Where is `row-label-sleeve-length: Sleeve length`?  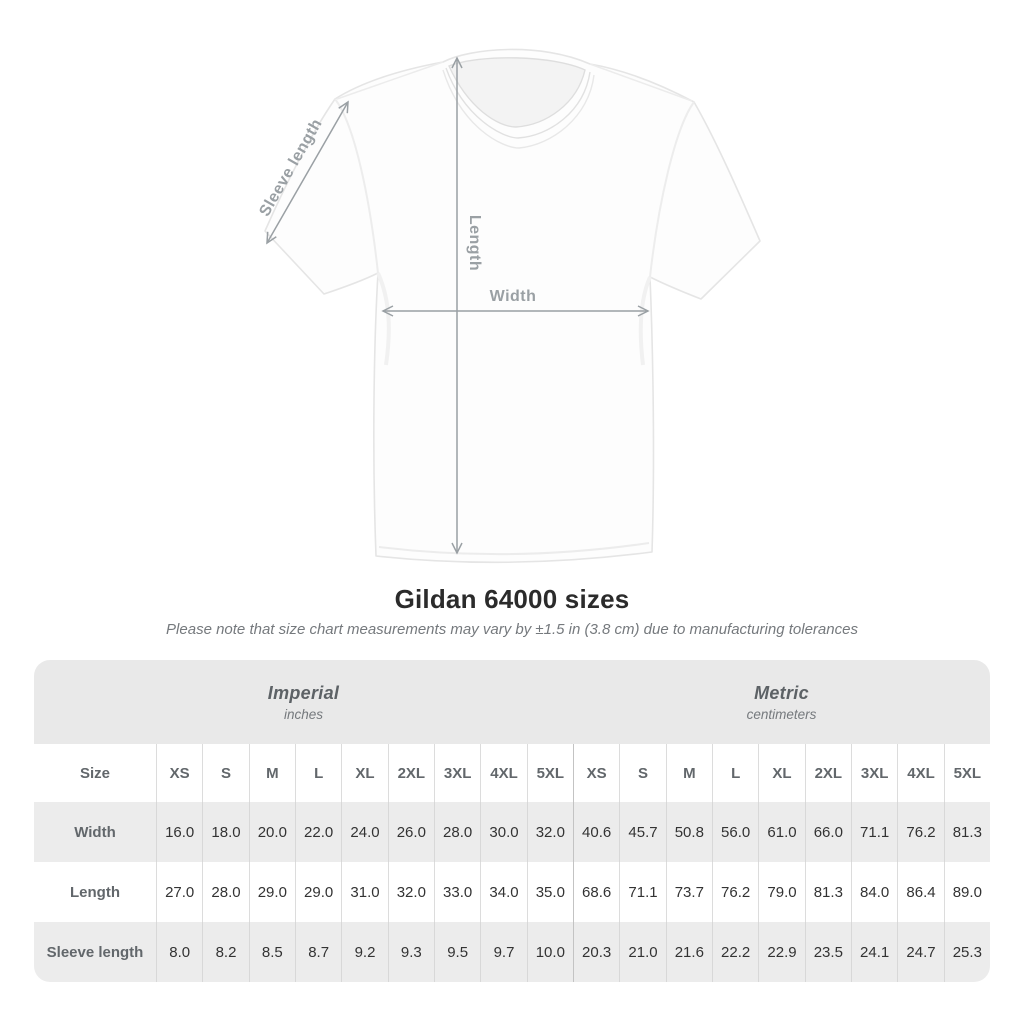 row-label-sleeve-length: Sleeve length is located at coordinates (95, 952).